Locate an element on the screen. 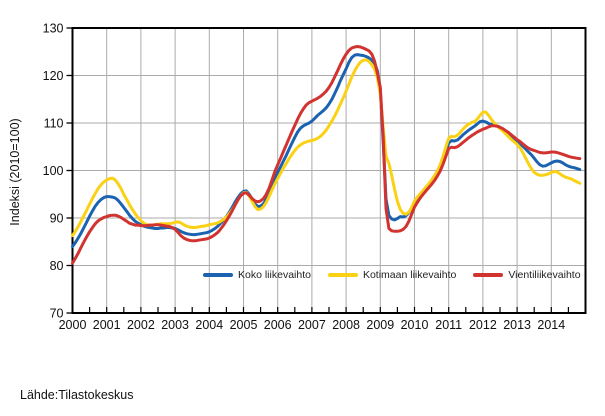  legend-swatch-kotimaan-liikevaihto is located at coordinates (342, 275).